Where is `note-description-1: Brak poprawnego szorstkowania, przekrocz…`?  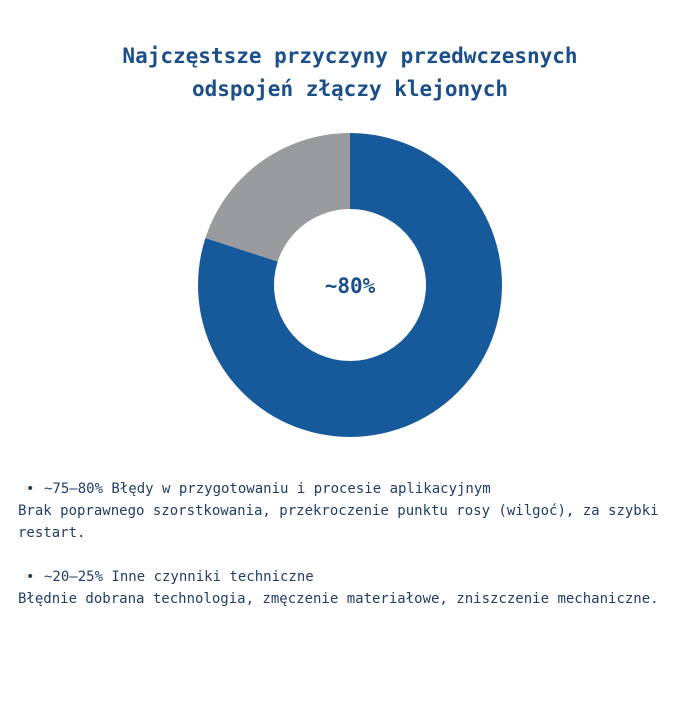
note-description-1: Brak poprawnego szorstkowania, przekrocz… is located at coordinates (338, 522).